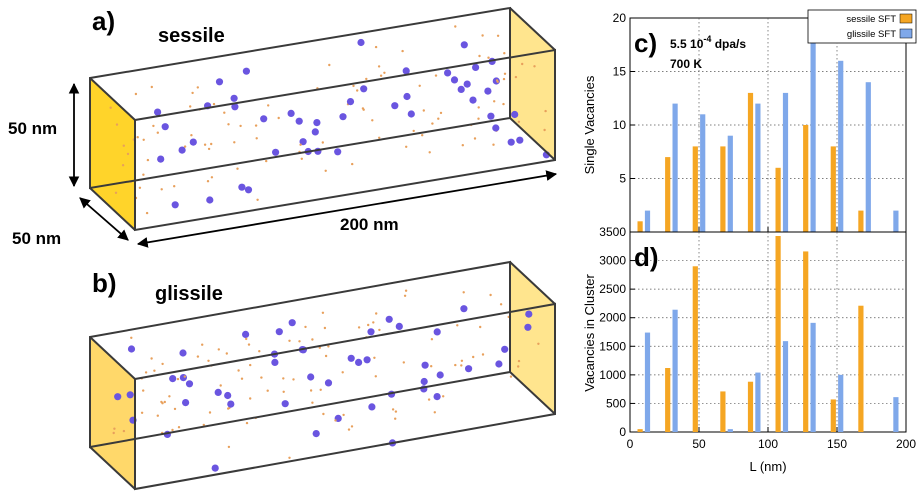 The width and height of the screenshot is (917, 501). Describe the element at coordinates (612, 261) in the screenshot. I see `y-tick-label: 3000` at that location.